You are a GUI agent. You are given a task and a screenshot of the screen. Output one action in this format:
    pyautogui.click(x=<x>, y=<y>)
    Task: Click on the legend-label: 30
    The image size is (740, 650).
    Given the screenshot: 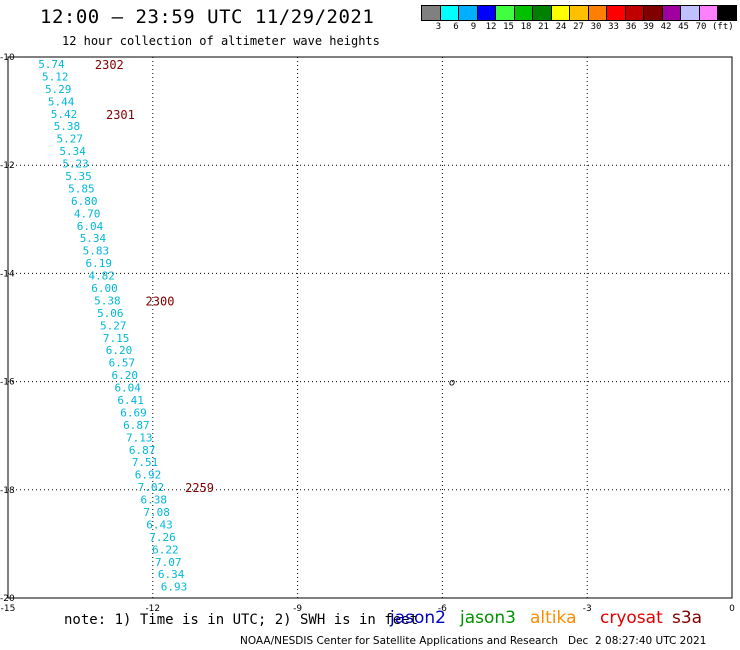 What is the action you would take?
    pyautogui.click(x=596, y=27)
    